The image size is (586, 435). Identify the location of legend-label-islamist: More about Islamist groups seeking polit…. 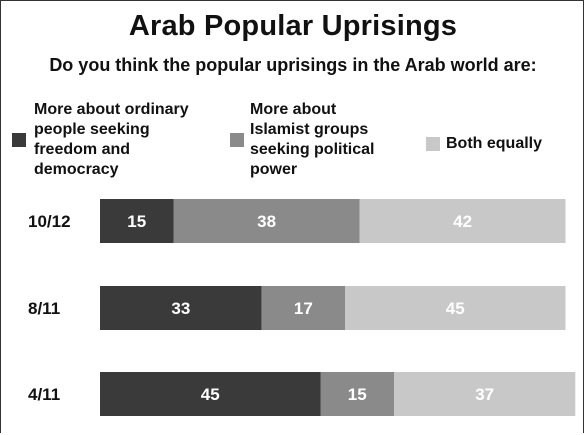
(312, 139).